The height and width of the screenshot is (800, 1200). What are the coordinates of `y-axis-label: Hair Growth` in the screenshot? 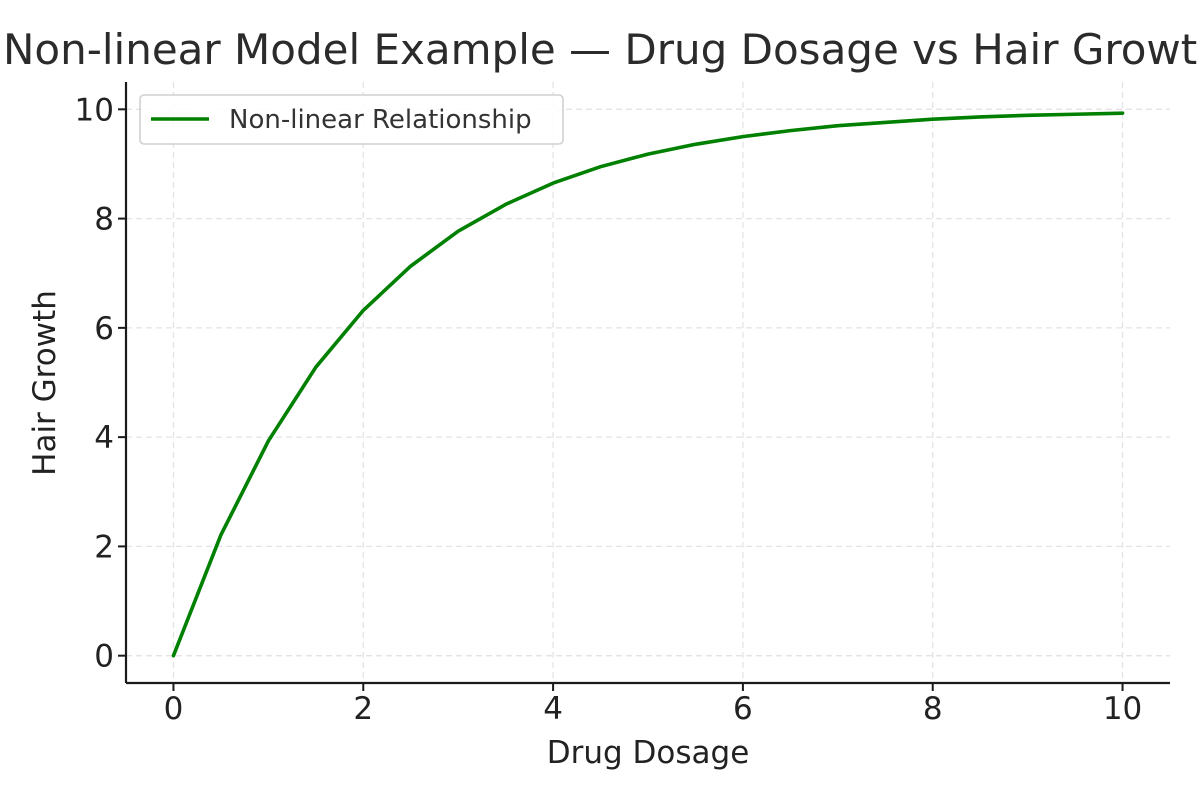 It's located at (45, 383).